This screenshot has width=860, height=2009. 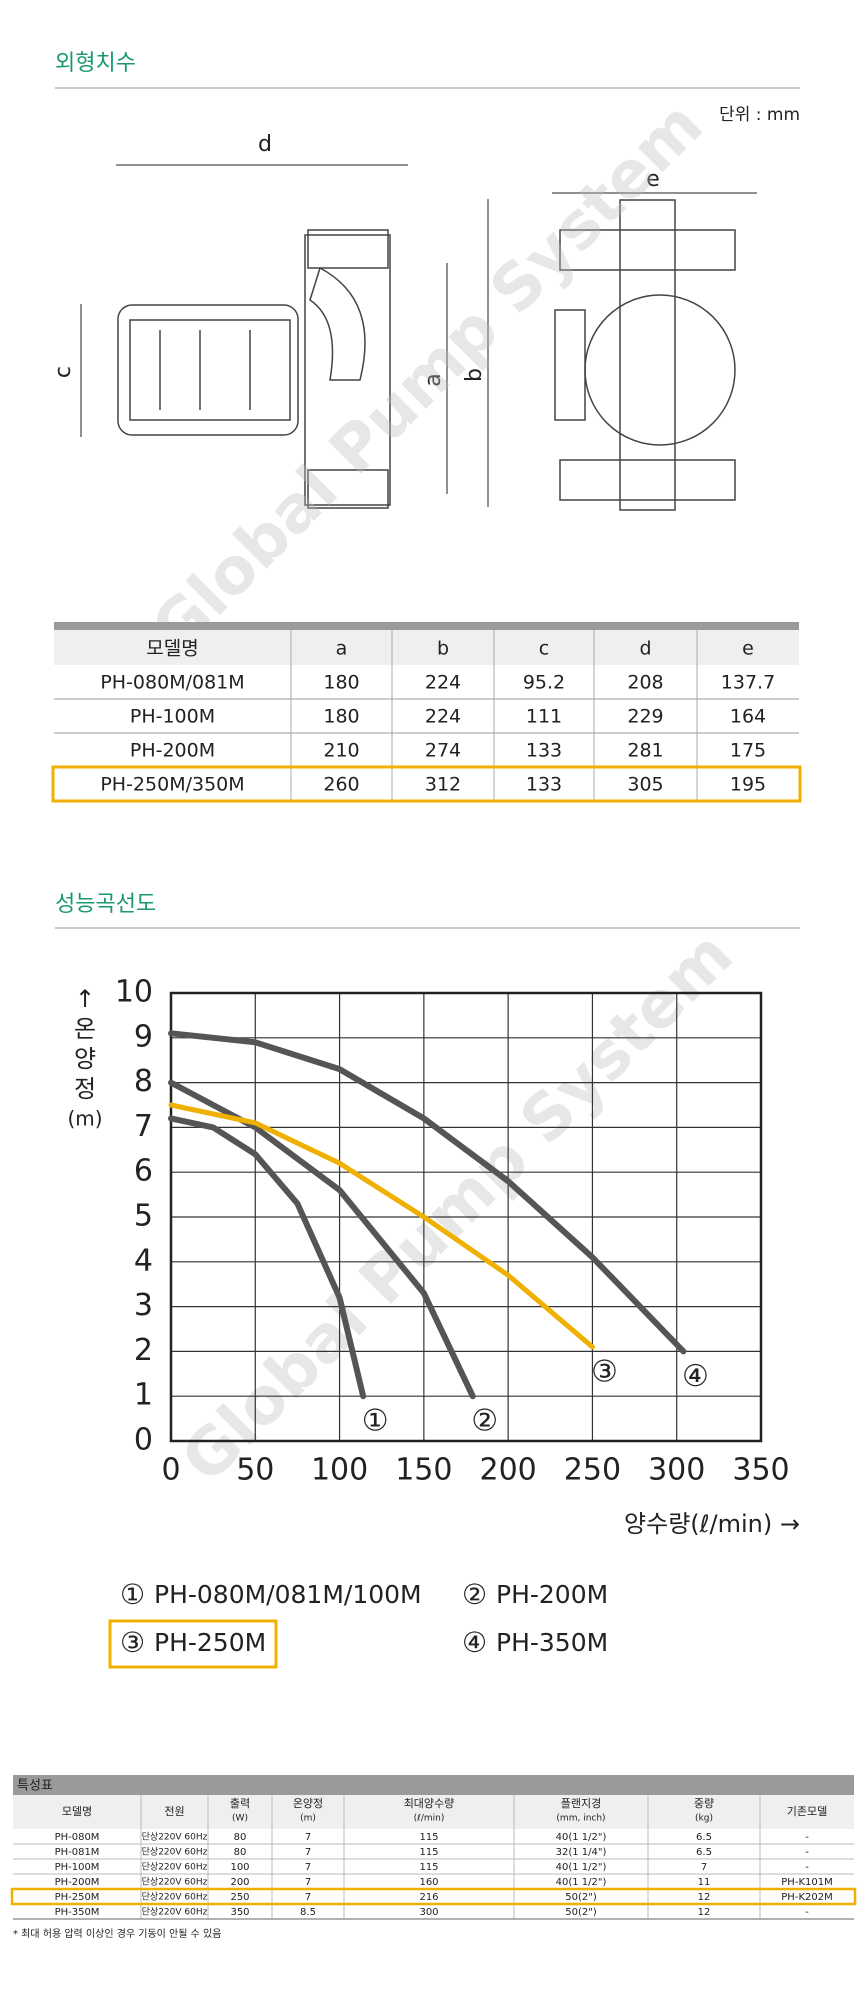 I want to click on table-cell: 115, so click(x=428, y=1867).